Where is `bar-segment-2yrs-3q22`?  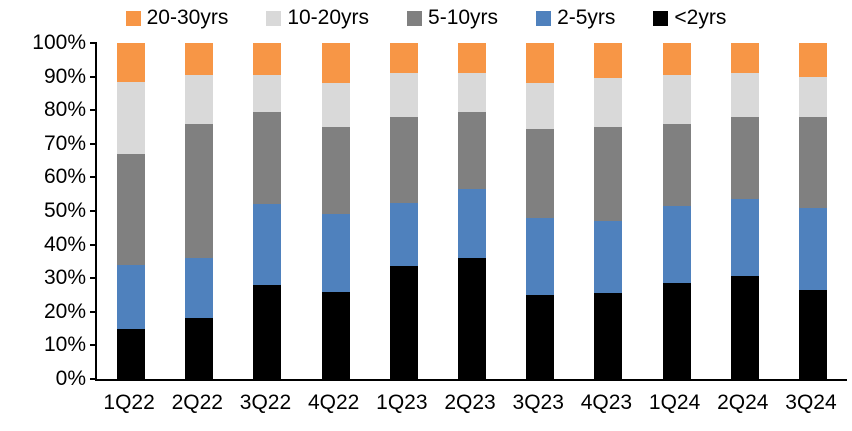
bar-segment-2yrs-3q22 is located at coordinates (267, 331).